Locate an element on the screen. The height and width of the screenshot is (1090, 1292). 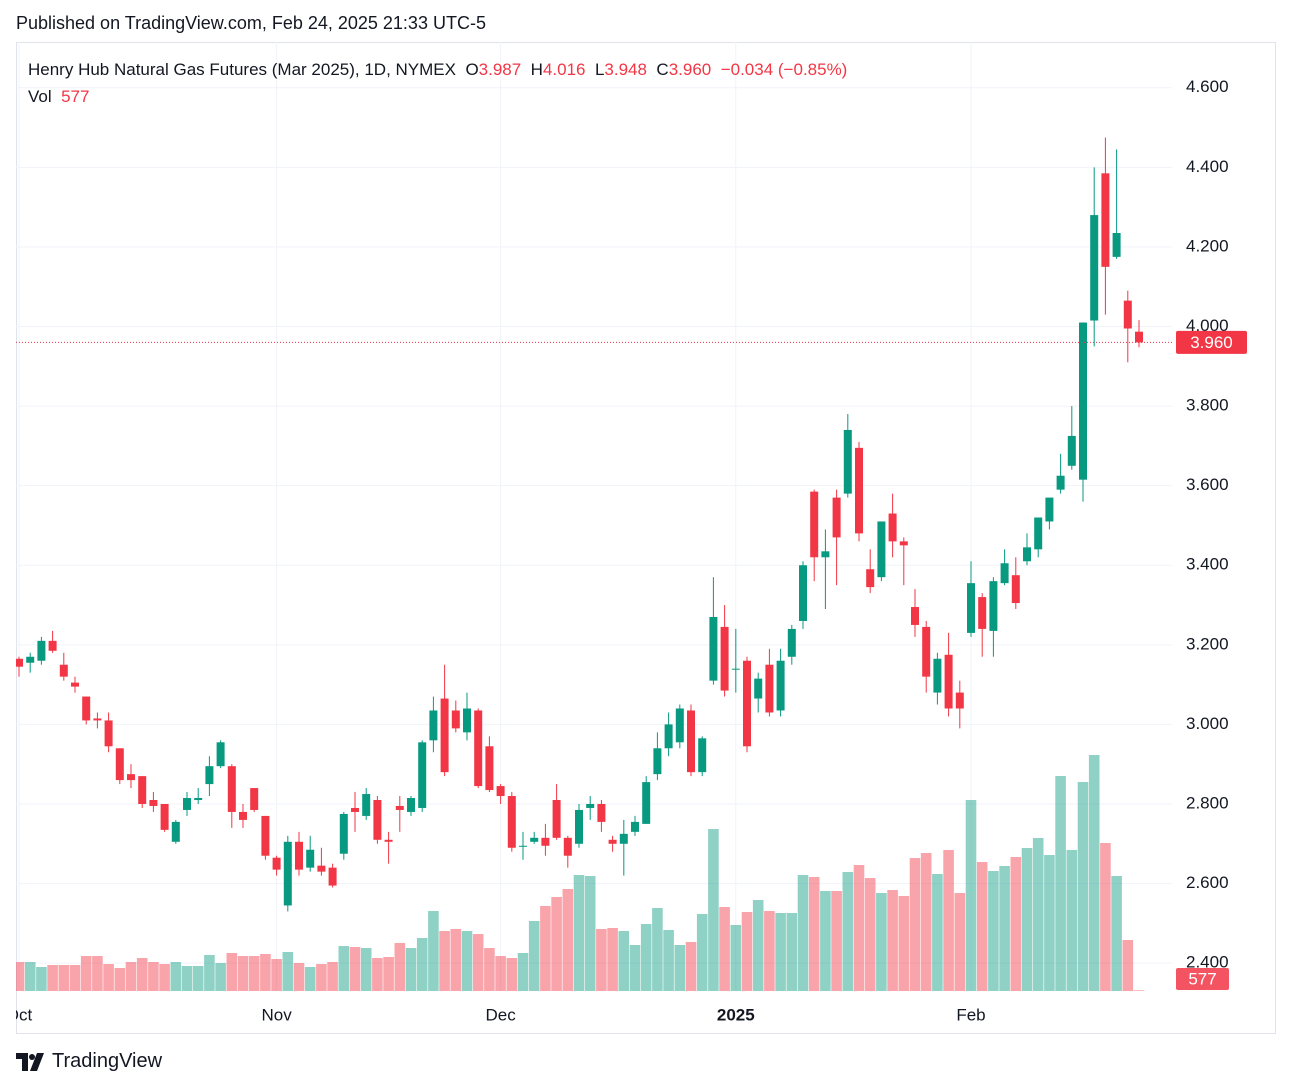
last-price-label: 3.960 is located at coordinates (1211, 342).